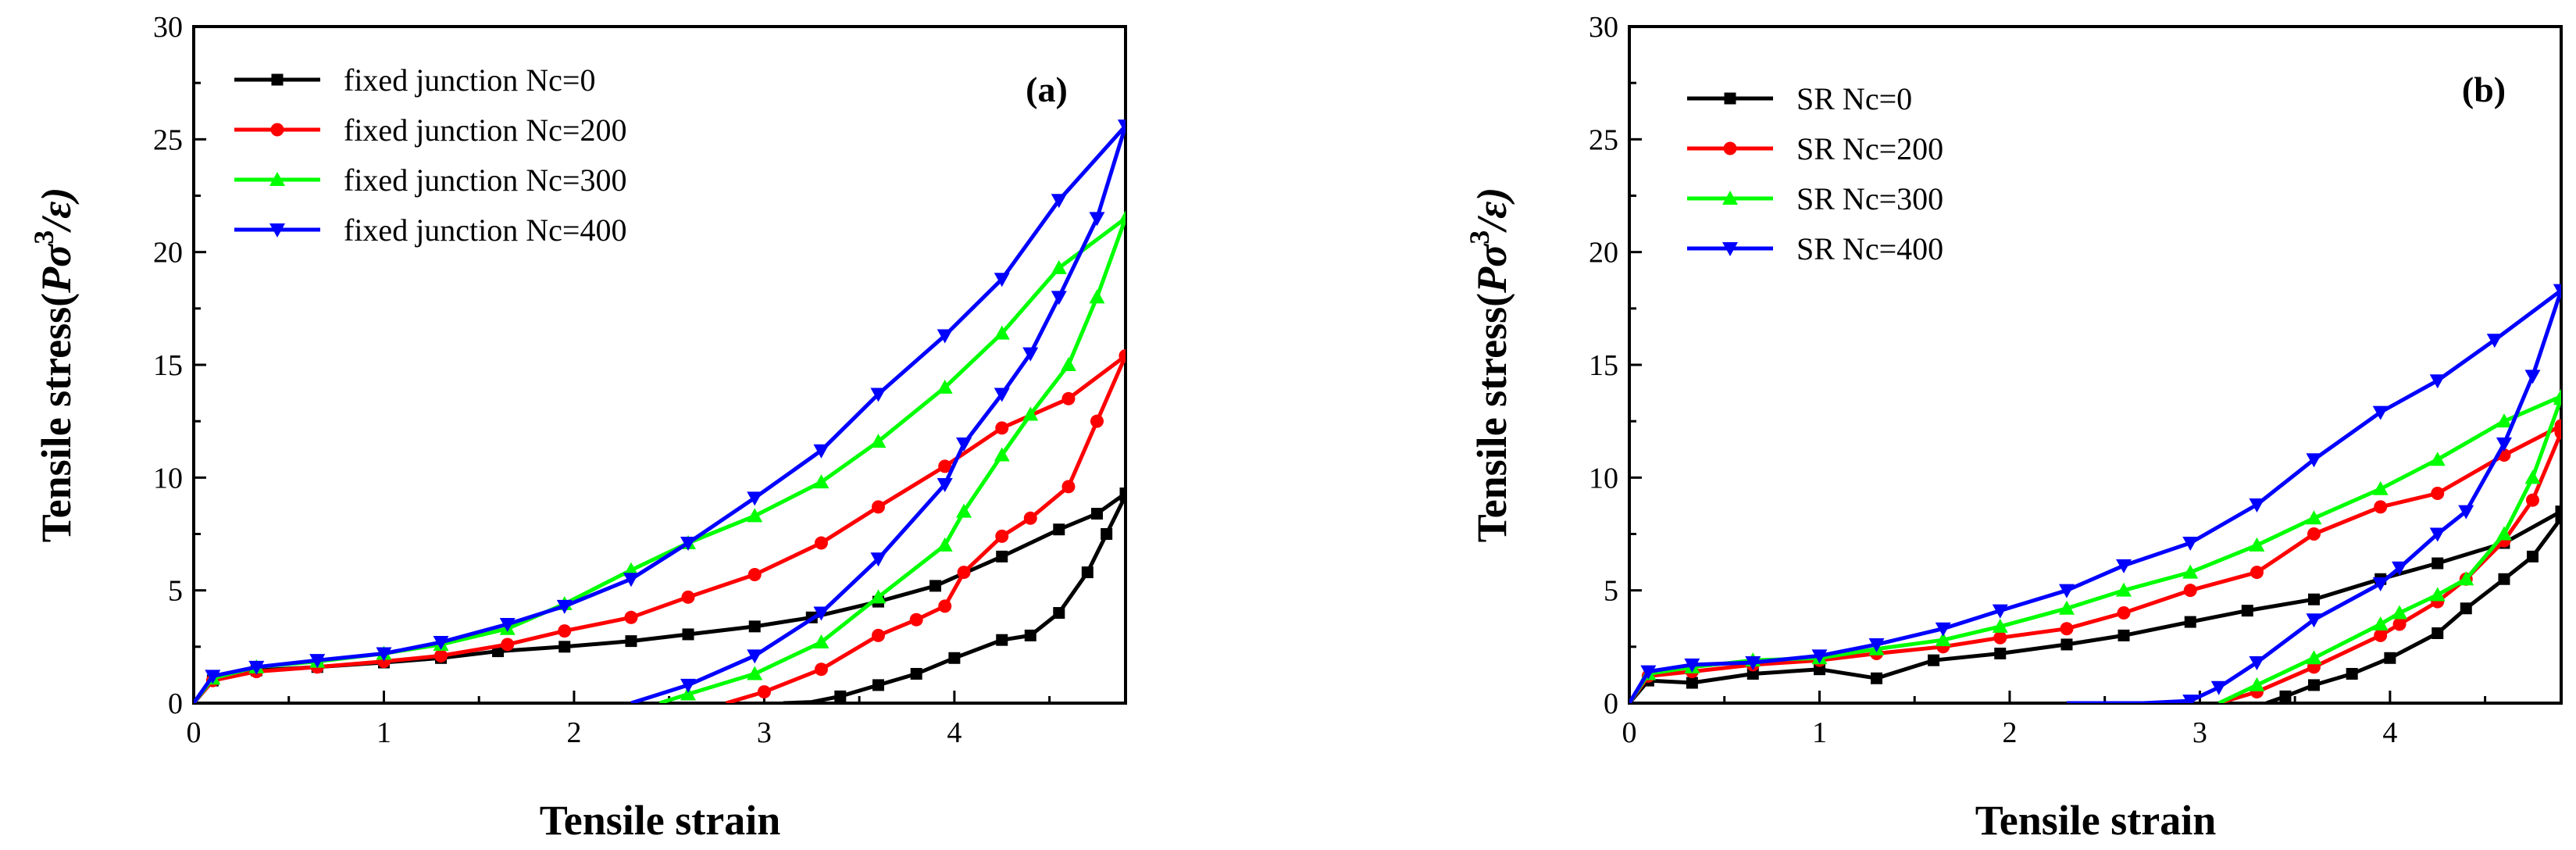  I want to click on x-tick-label: 0, so click(1629, 732).